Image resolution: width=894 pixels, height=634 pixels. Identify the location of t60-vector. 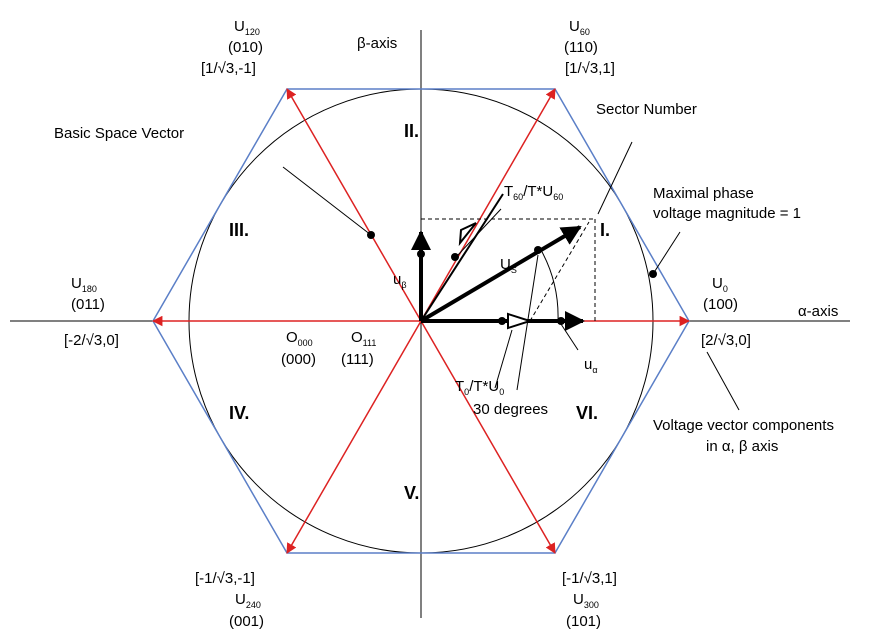
(462, 257).